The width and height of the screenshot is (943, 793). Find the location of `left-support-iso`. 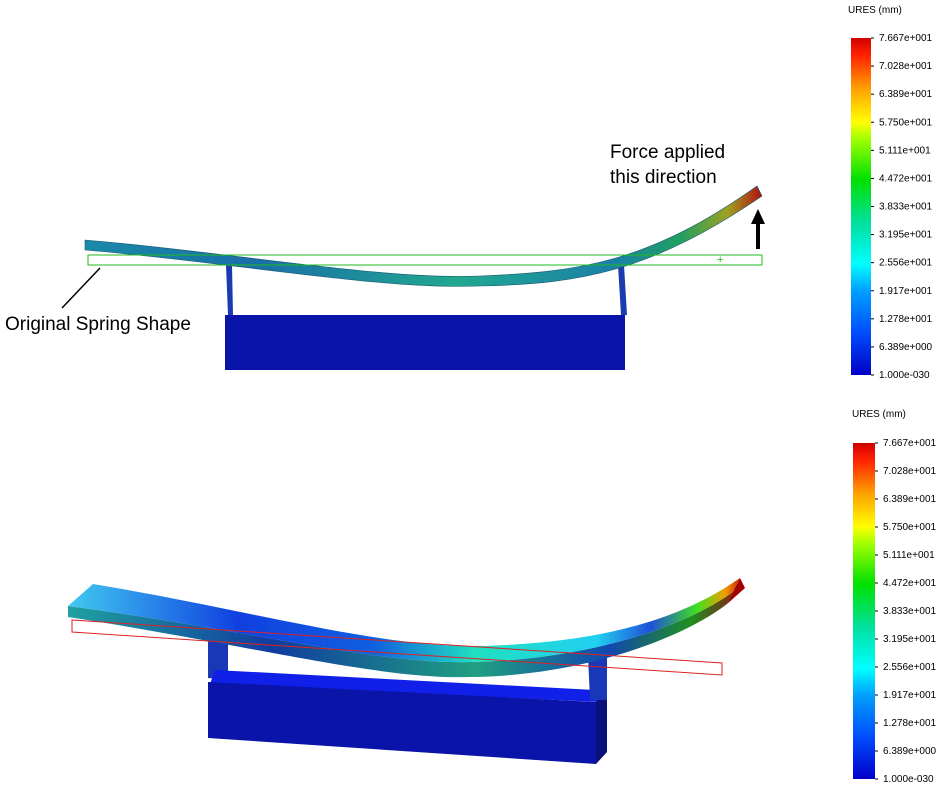

left-support-iso is located at coordinates (218, 660).